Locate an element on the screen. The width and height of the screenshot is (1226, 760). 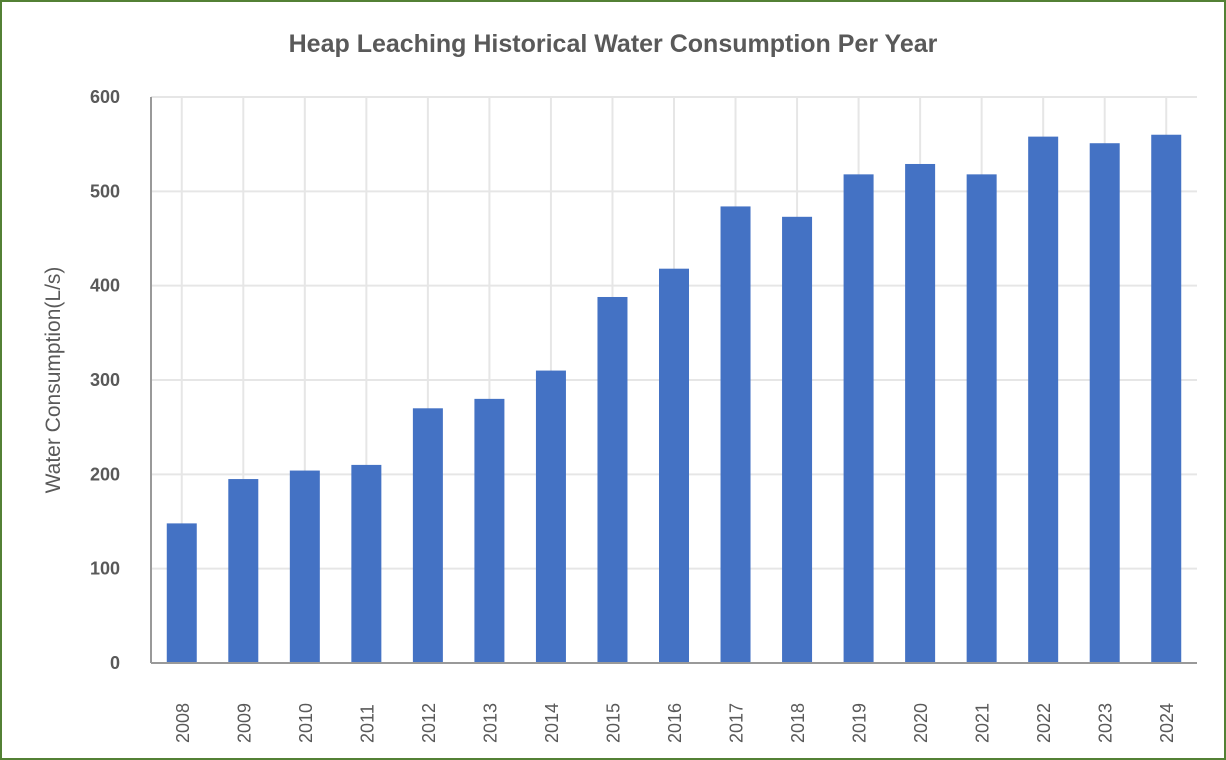
x-tick-label: 2008 is located at coordinates (183, 723).